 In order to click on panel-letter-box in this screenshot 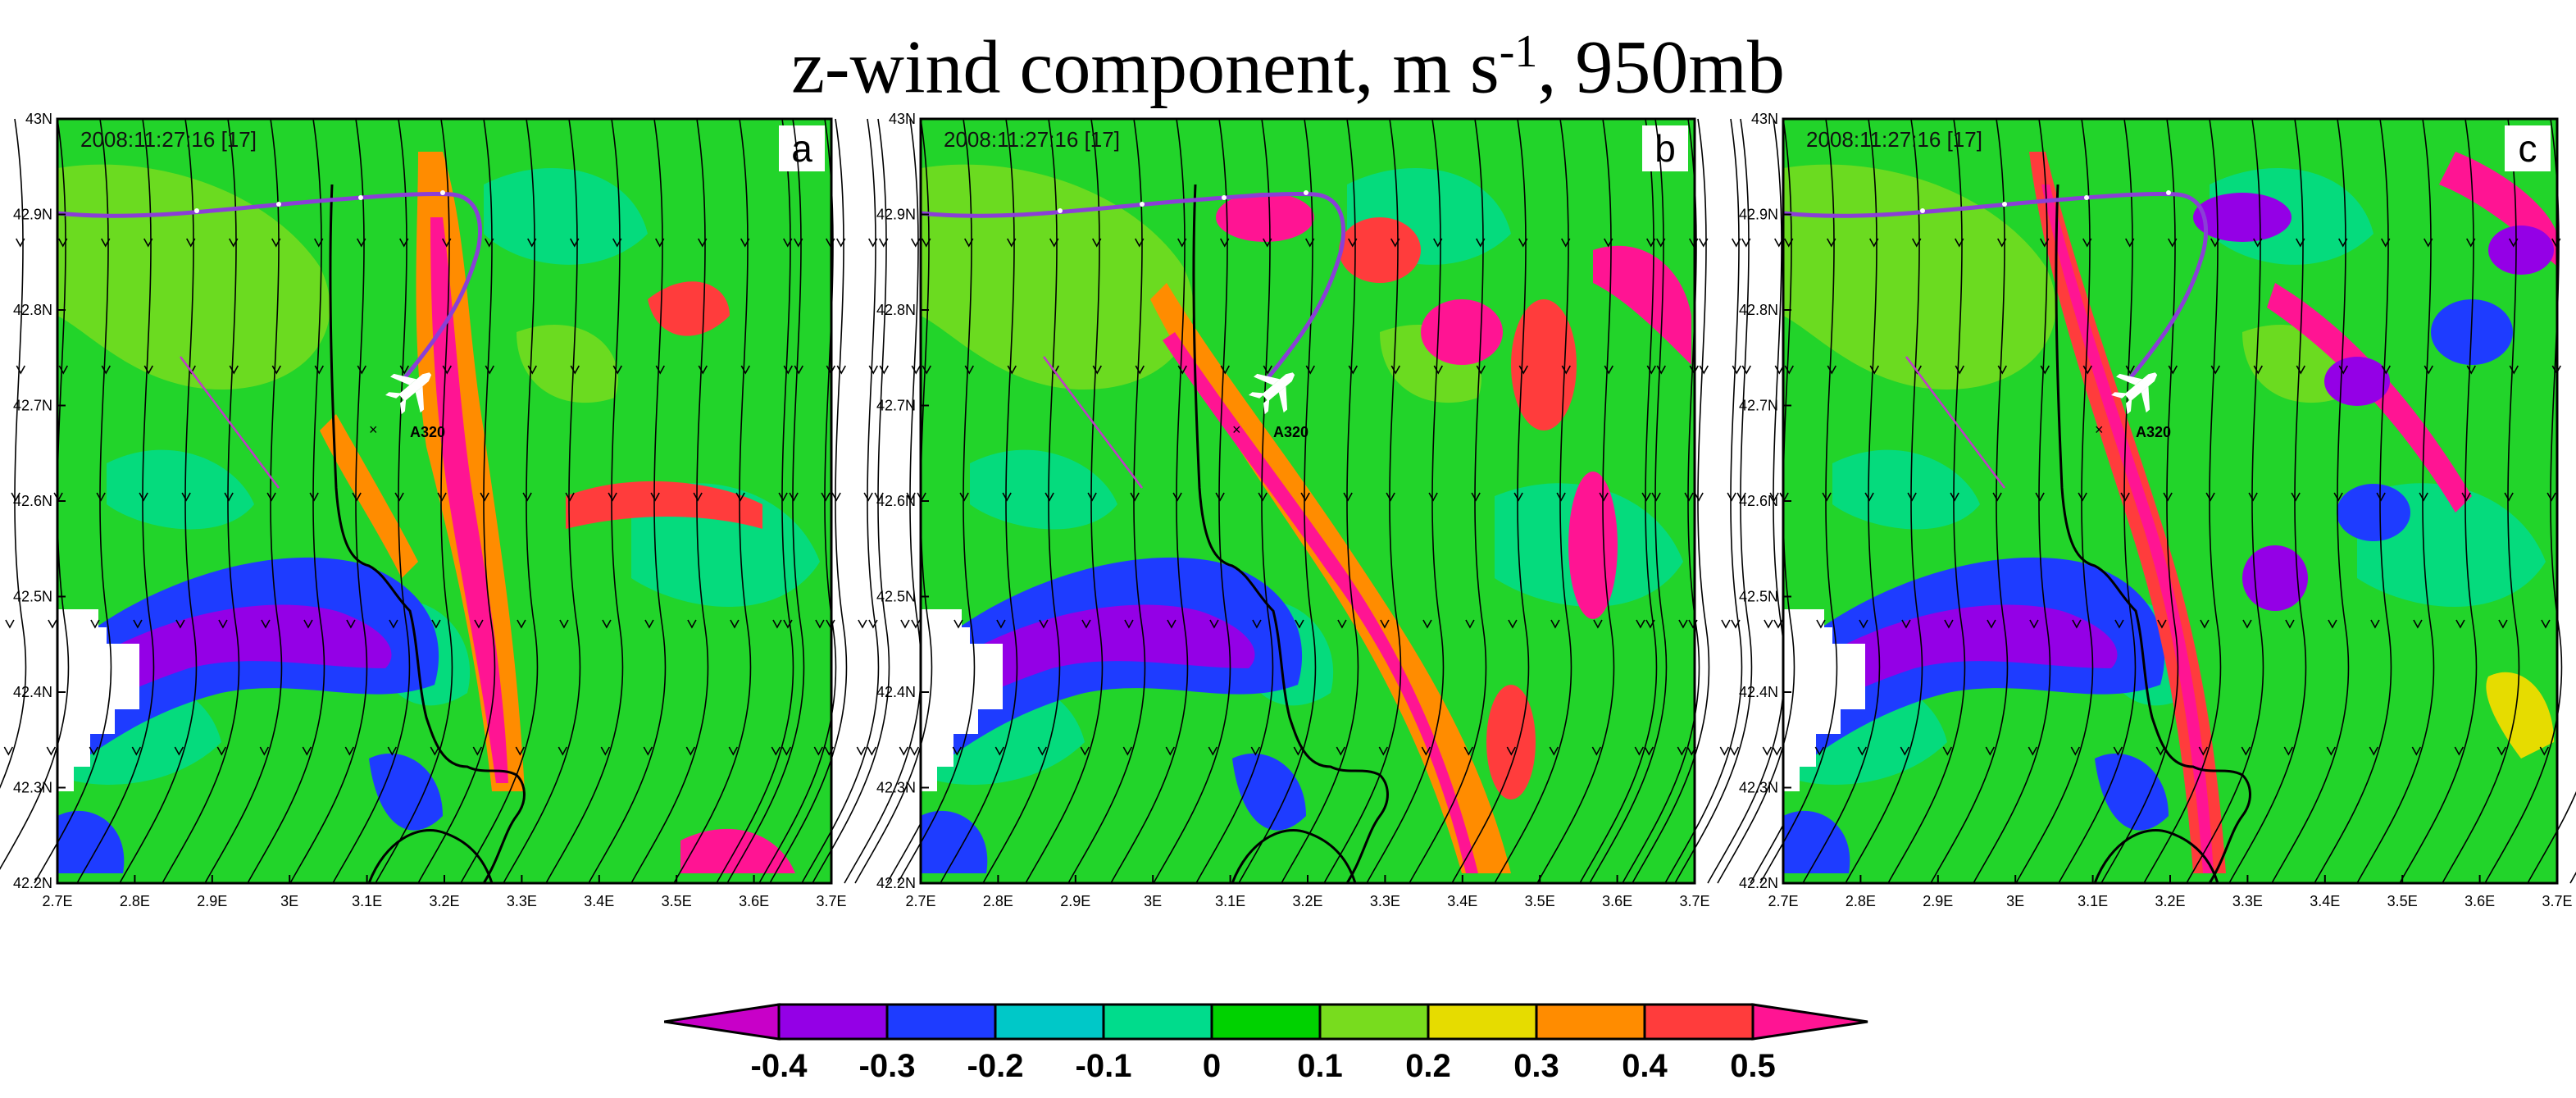, I will do `click(2528, 148)`.